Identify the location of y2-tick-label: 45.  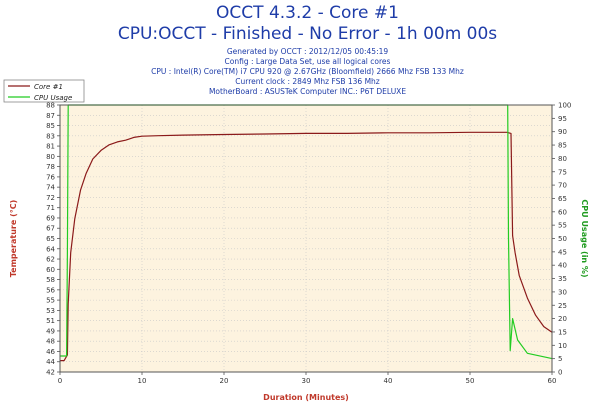
(562, 252).